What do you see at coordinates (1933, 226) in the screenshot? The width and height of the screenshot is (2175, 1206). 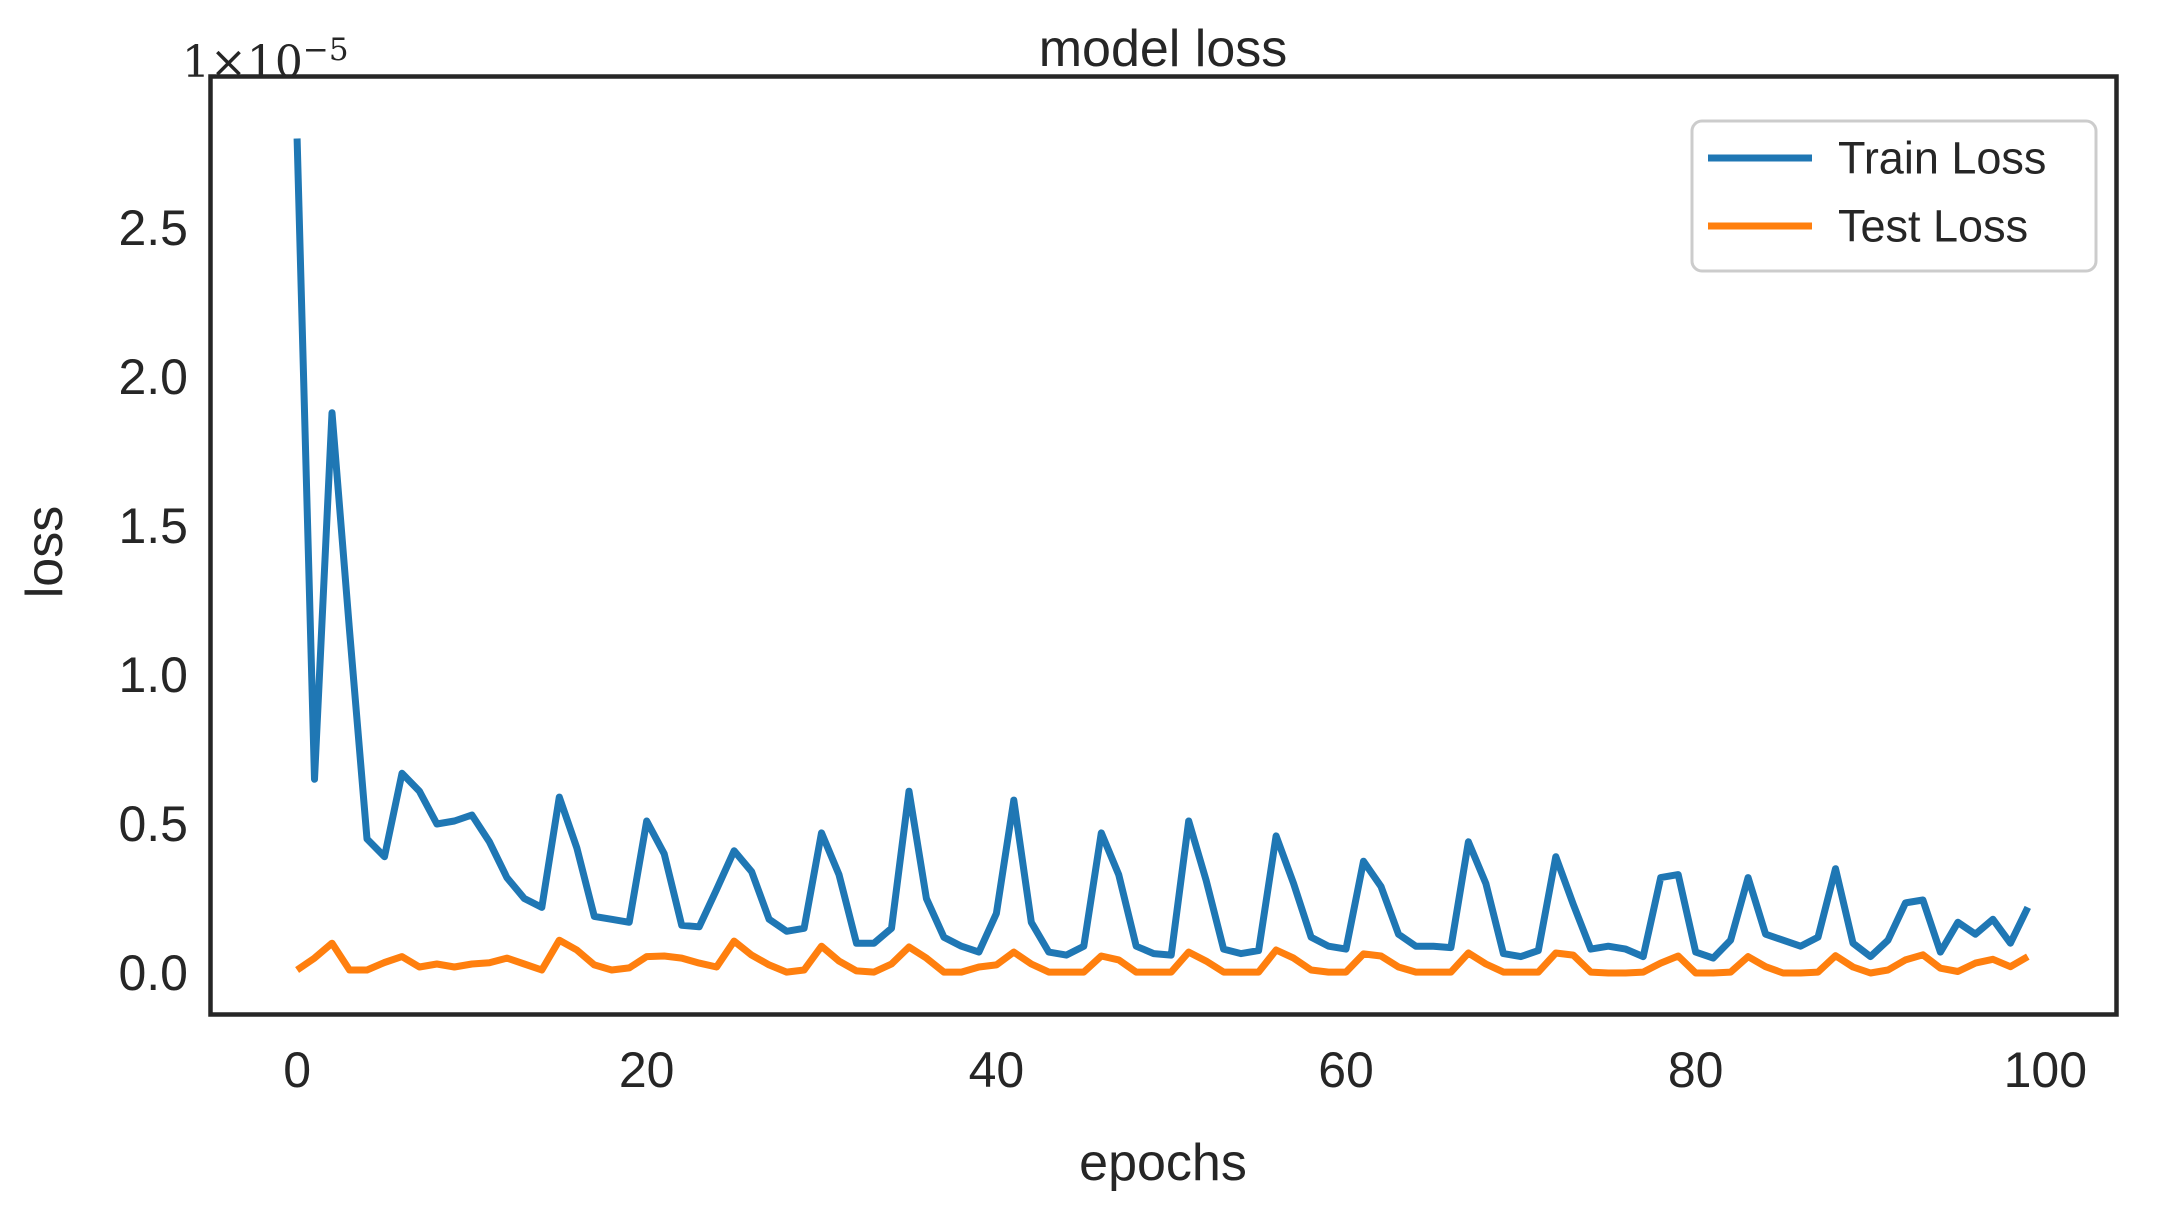 I see `test-loss-legend-label: Test Loss` at bounding box center [1933, 226].